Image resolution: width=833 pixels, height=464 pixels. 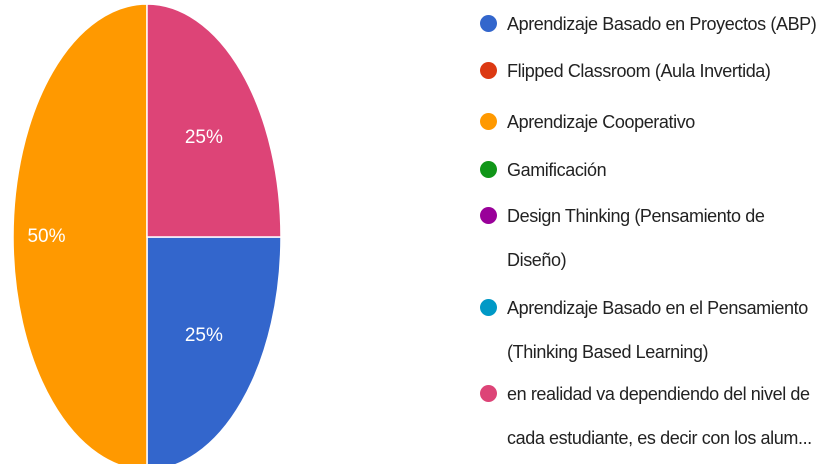 I want to click on legend-label: Gamificación, so click(x=557, y=170).